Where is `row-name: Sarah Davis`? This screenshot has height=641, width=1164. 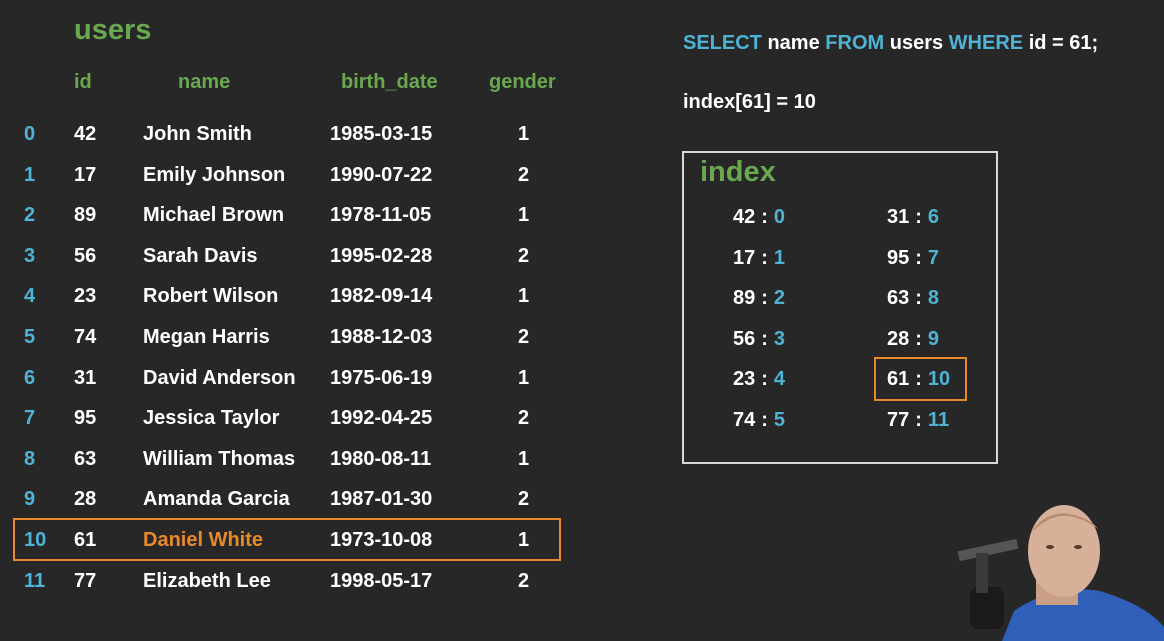 row-name: Sarah Davis is located at coordinates (200, 256).